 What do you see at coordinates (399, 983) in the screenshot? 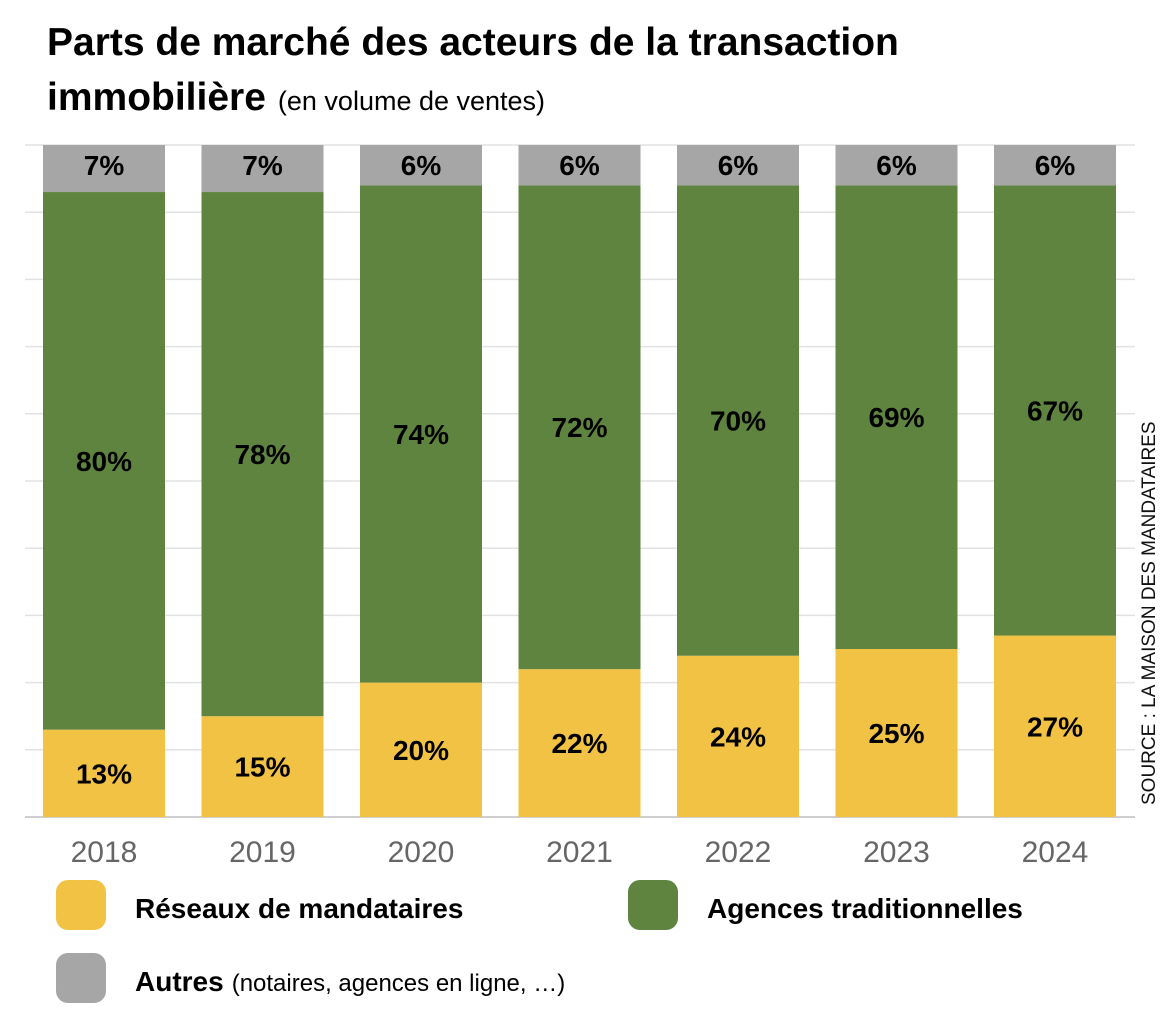
I see `legend-note: (notaires, agences en ligne, …)` at bounding box center [399, 983].